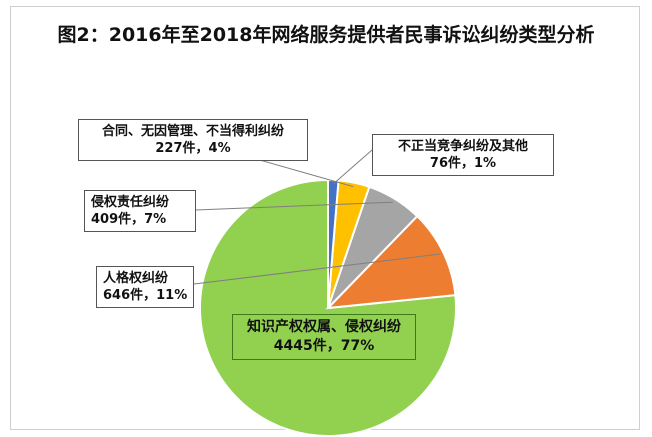 This screenshot has width=652, height=437. I want to click on leader-line-slice-tort, so click(294, 206).